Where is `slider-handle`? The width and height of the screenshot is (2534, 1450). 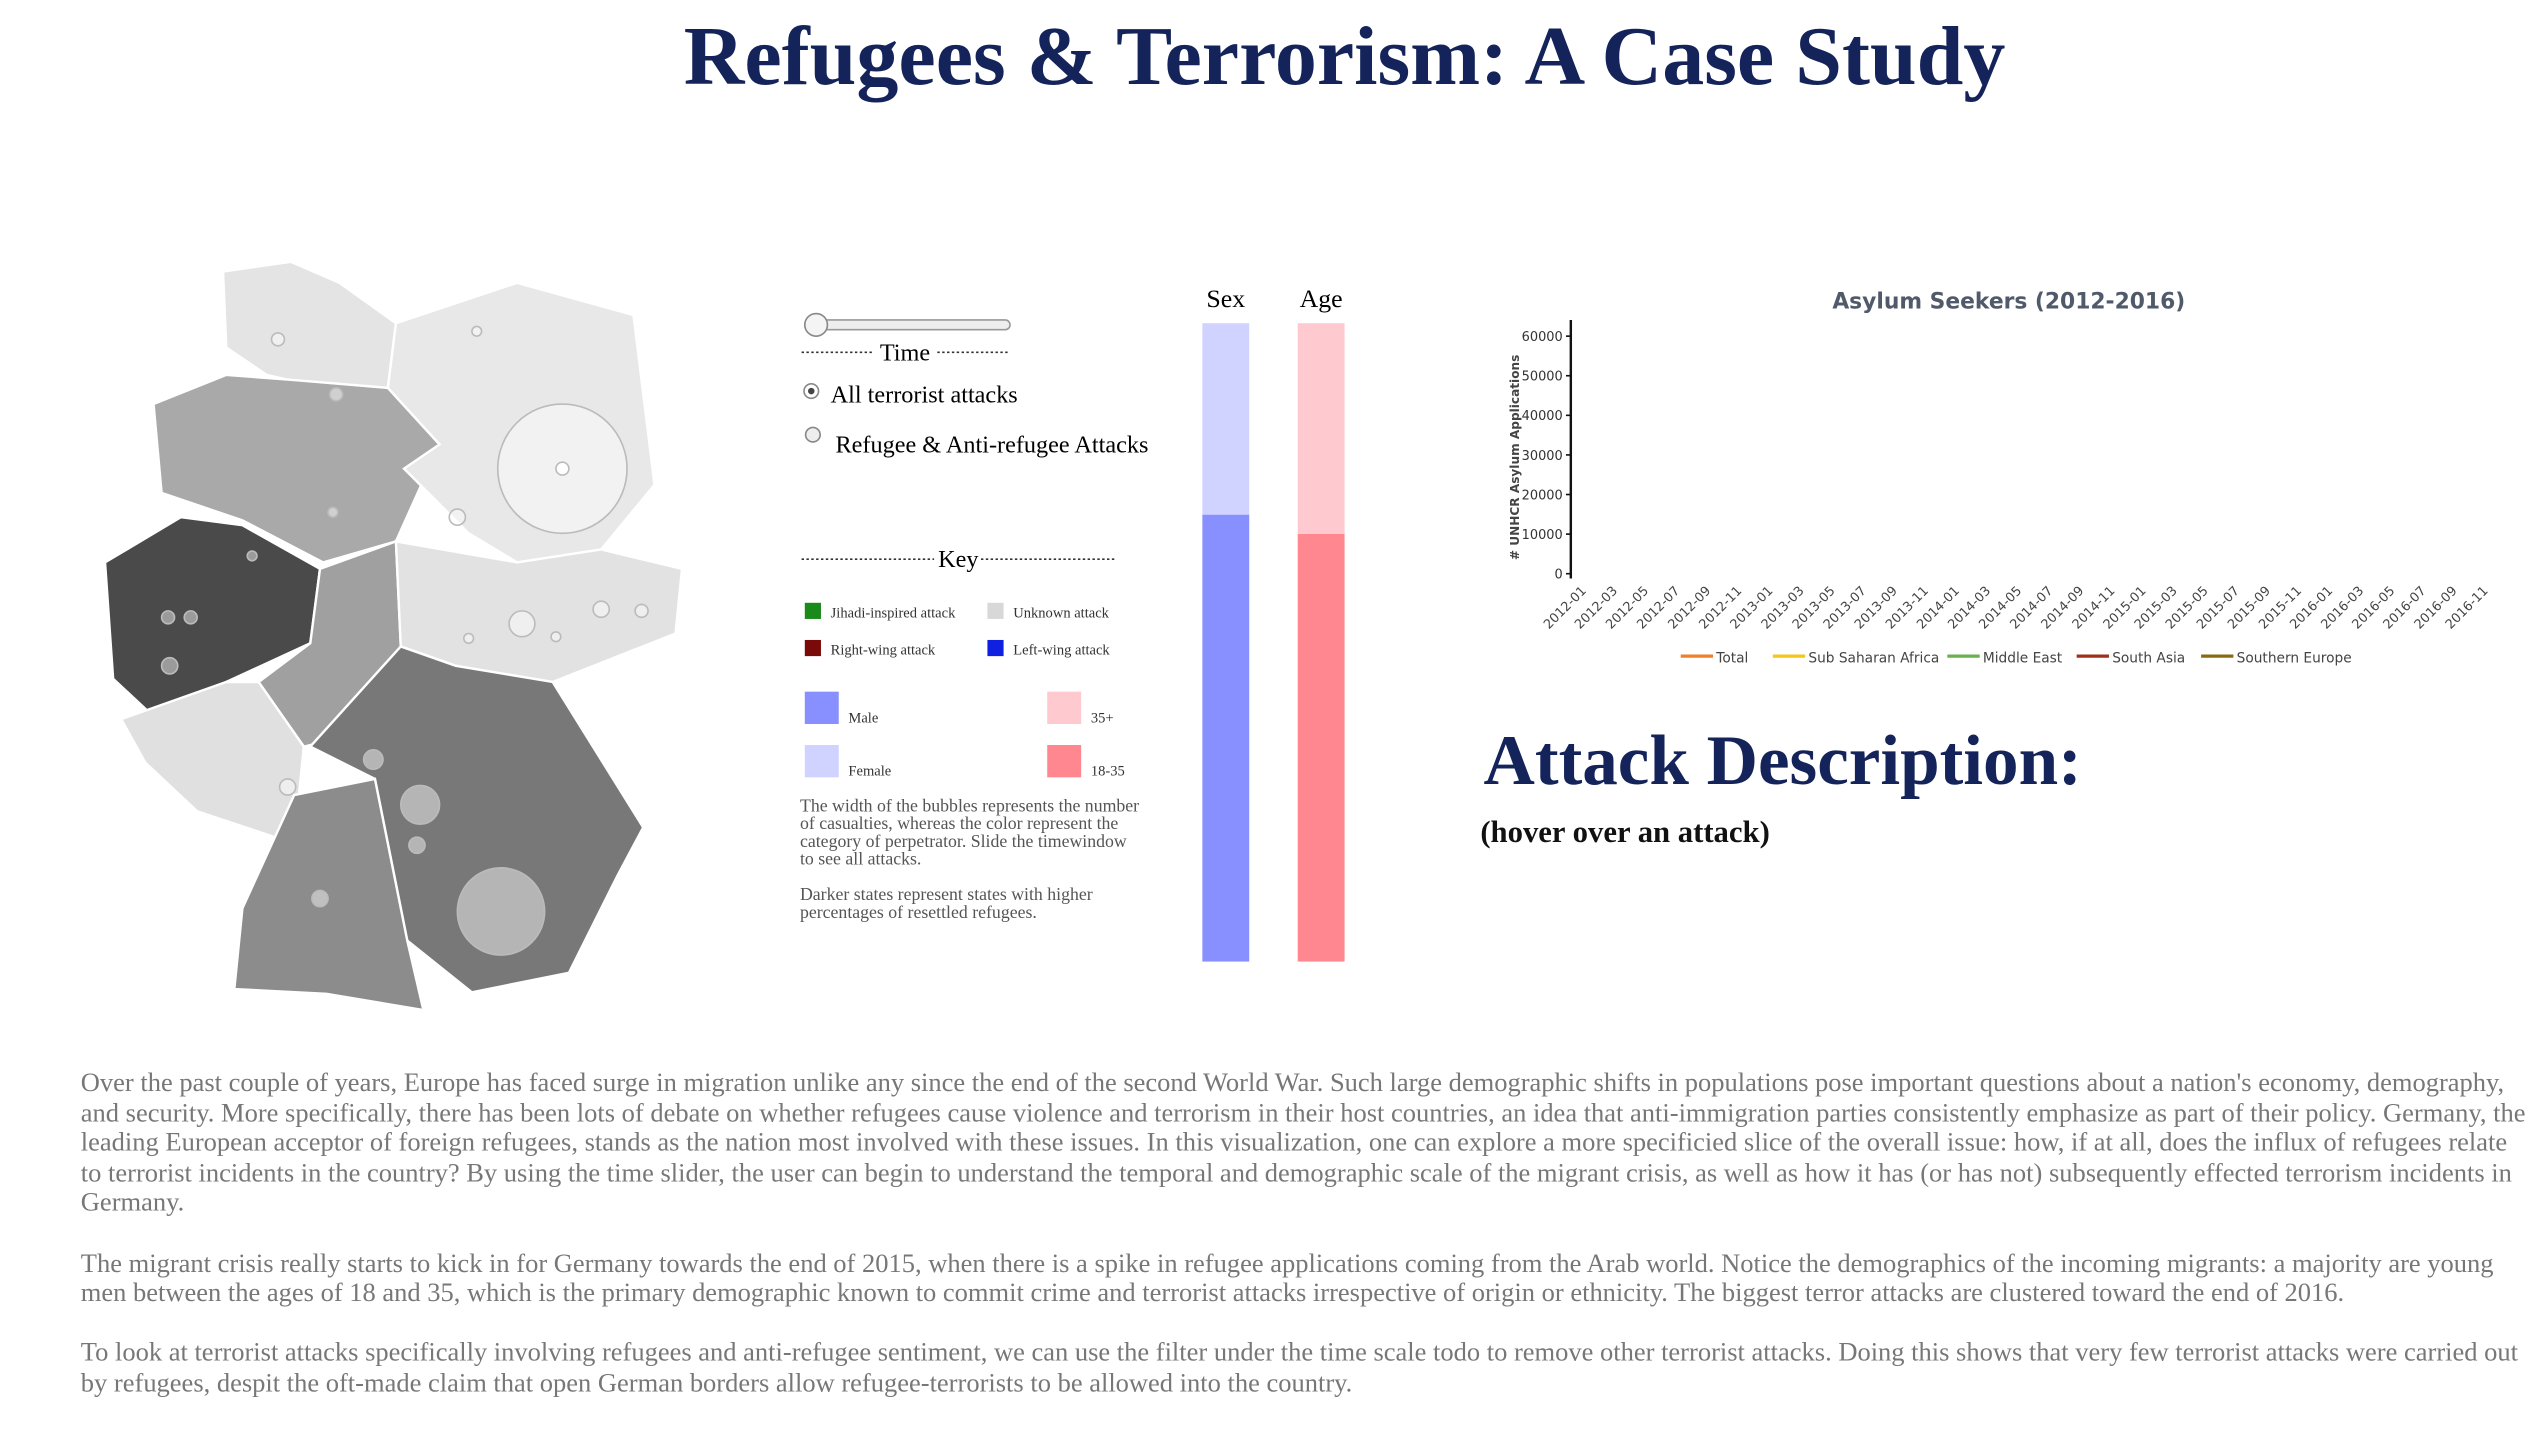 slider-handle is located at coordinates (816, 324).